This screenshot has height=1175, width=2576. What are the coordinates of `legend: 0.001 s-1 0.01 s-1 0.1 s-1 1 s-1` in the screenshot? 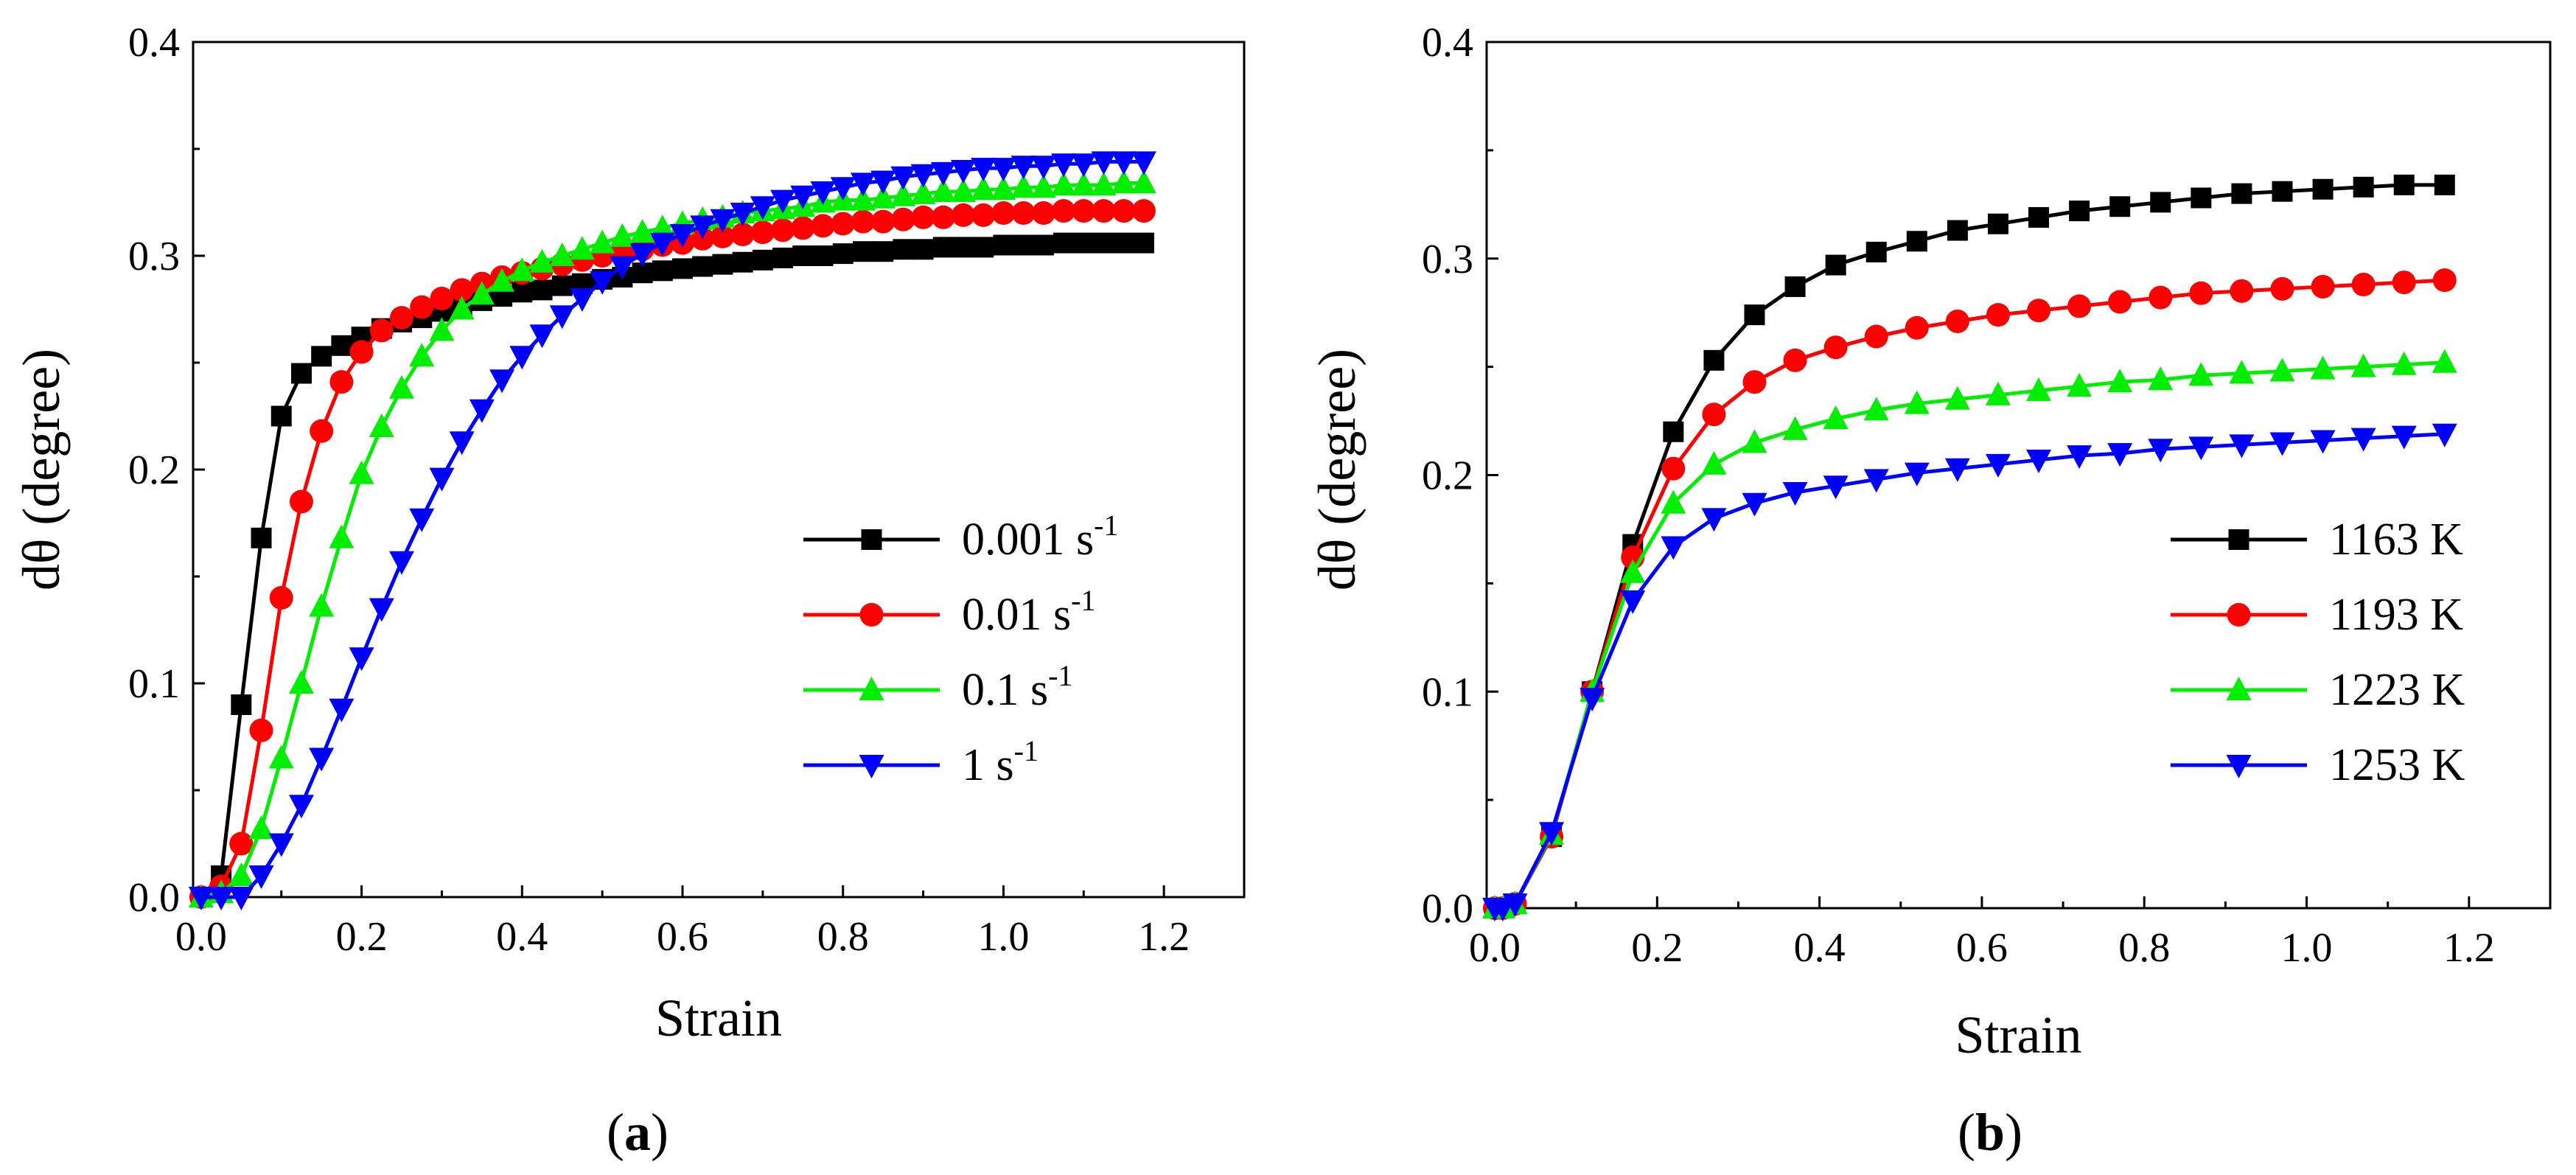 It's located at (960, 649).